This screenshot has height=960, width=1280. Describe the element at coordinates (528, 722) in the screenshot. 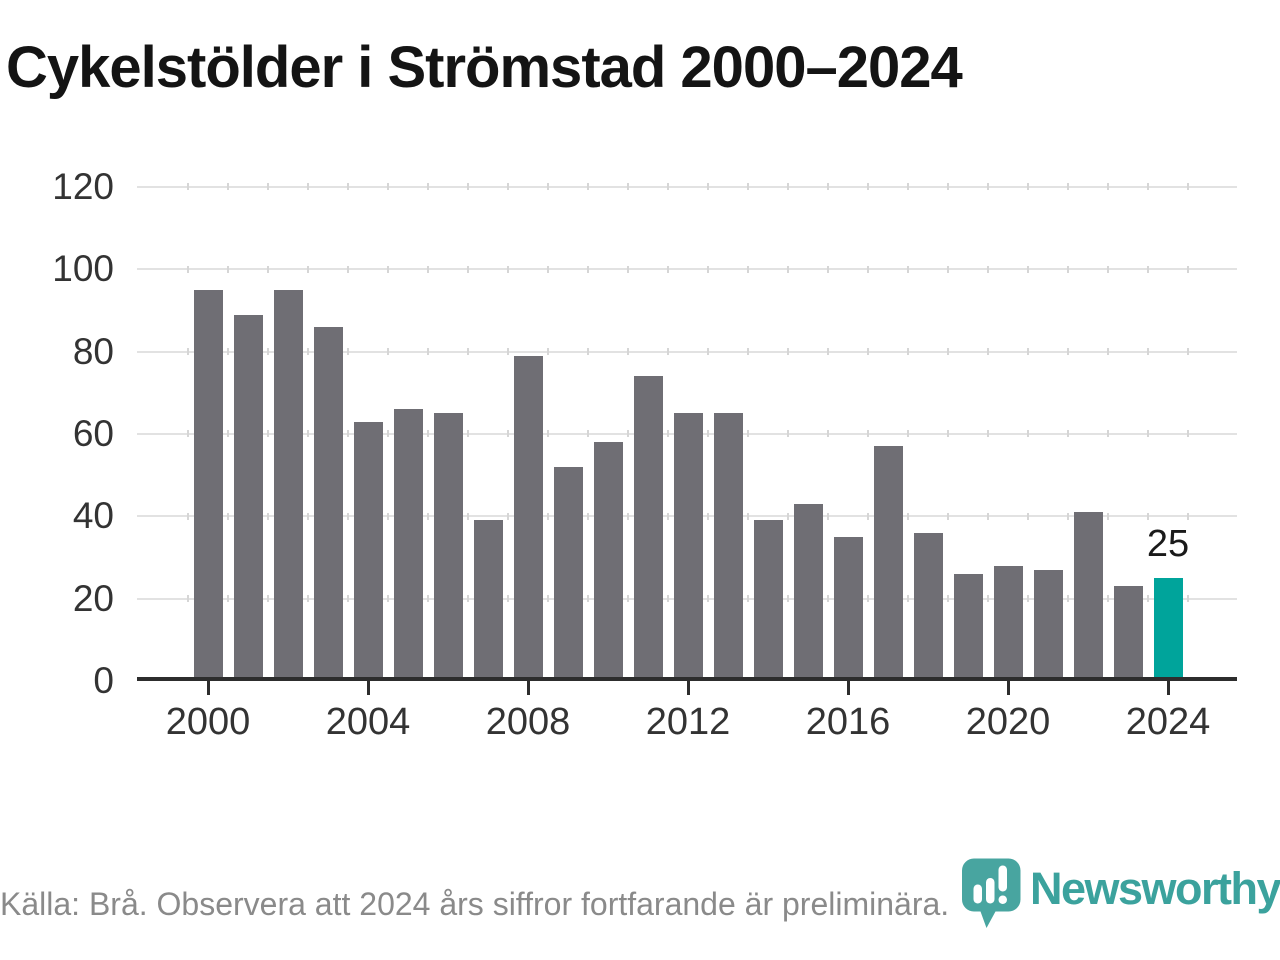

I see `x-axis-label-2008: 2008` at that location.